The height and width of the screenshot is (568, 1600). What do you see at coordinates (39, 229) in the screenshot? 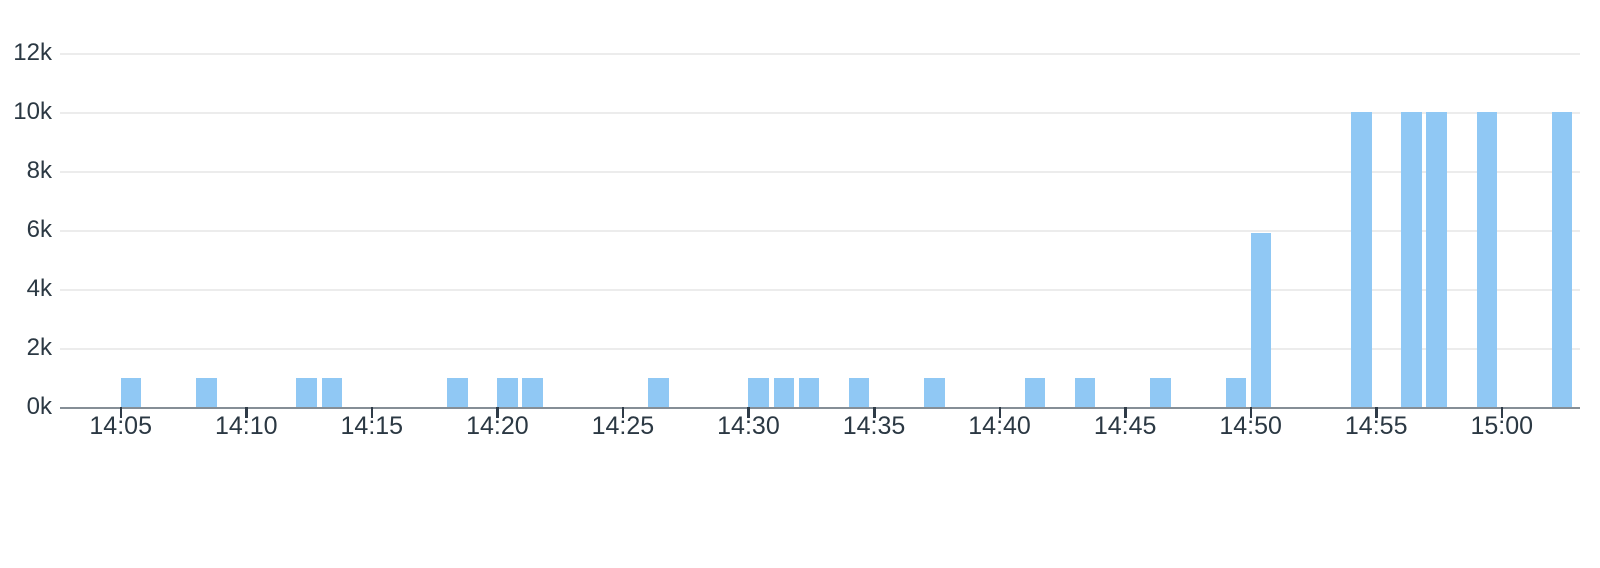
I see `y-tick-label: 6k` at bounding box center [39, 229].